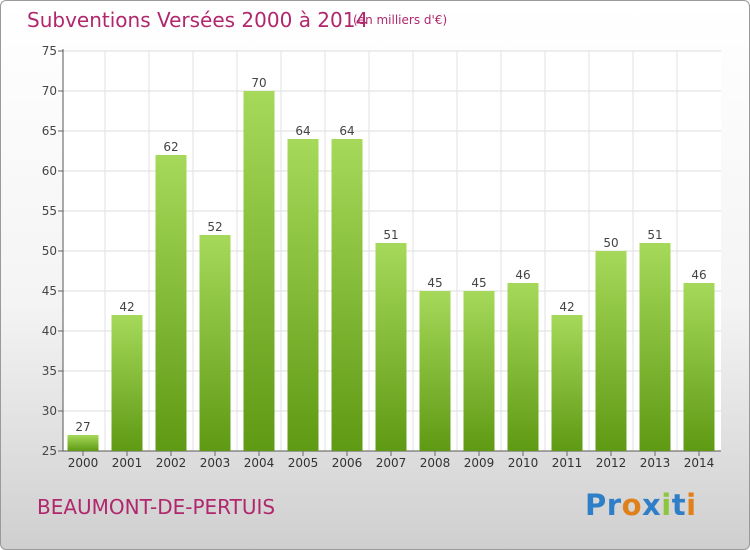 Image resolution: width=750 pixels, height=550 pixels. Describe the element at coordinates (49, 51) in the screenshot. I see `y-tick-label: 75` at that location.